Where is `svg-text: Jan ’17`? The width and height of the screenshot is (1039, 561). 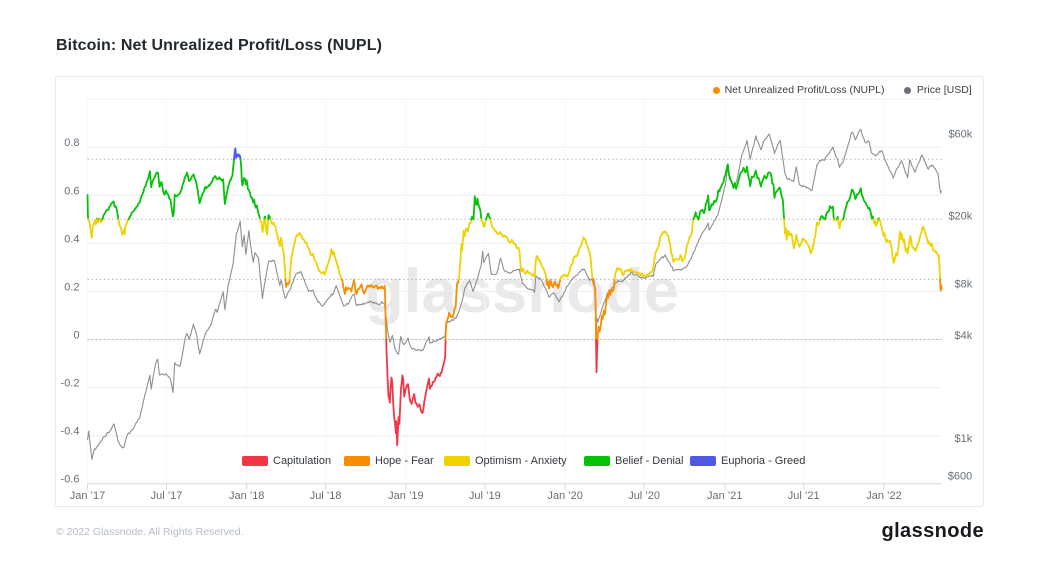
svg-text: Jan ’17 is located at coordinates (87, 496).